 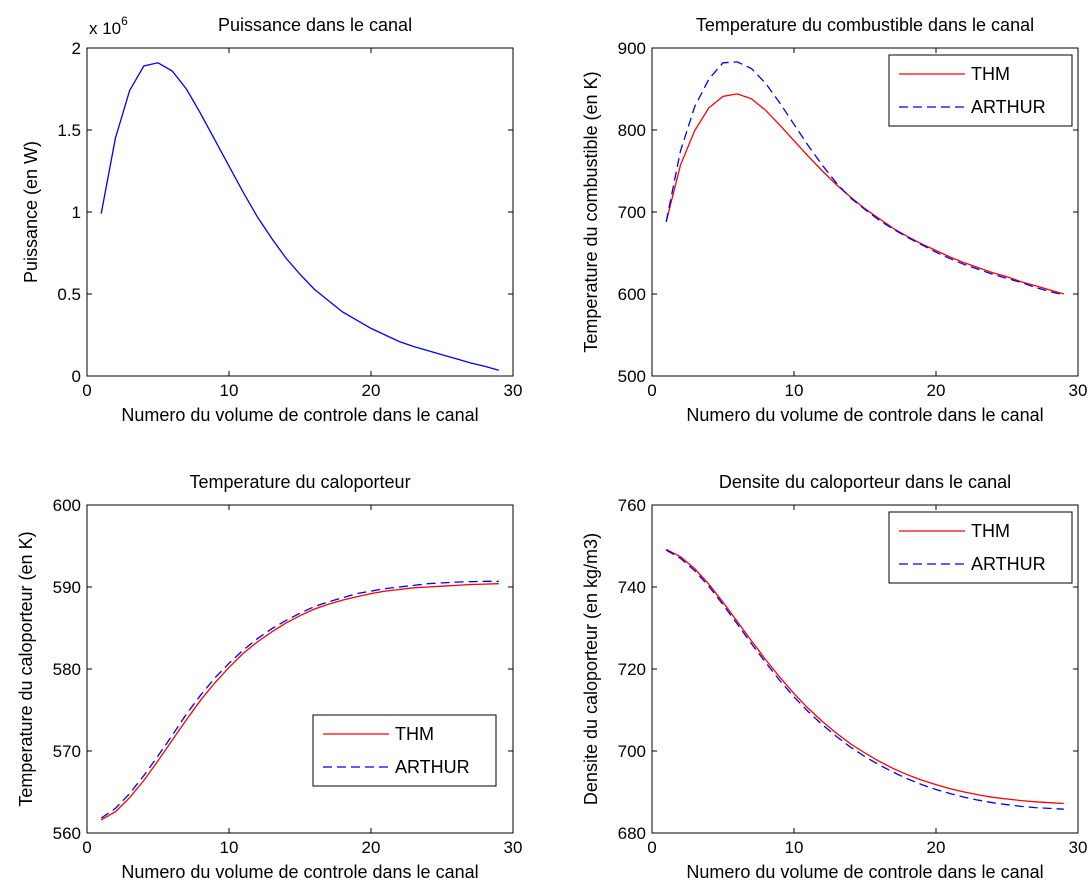 I want to click on y-tick-label: 760, so click(x=632, y=505).